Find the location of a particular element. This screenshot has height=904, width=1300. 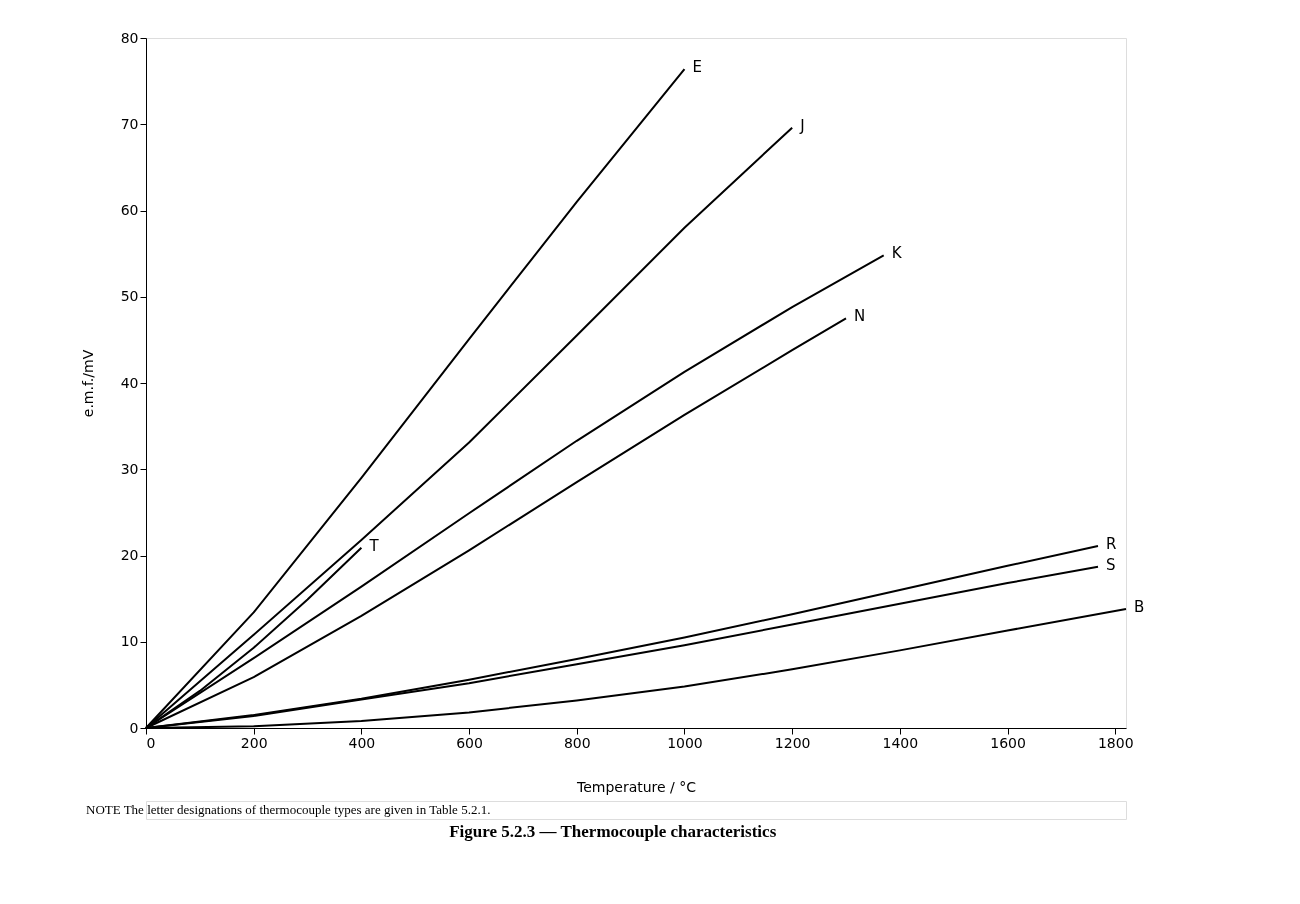

x-tick-label: 1600 is located at coordinates (1008, 742).